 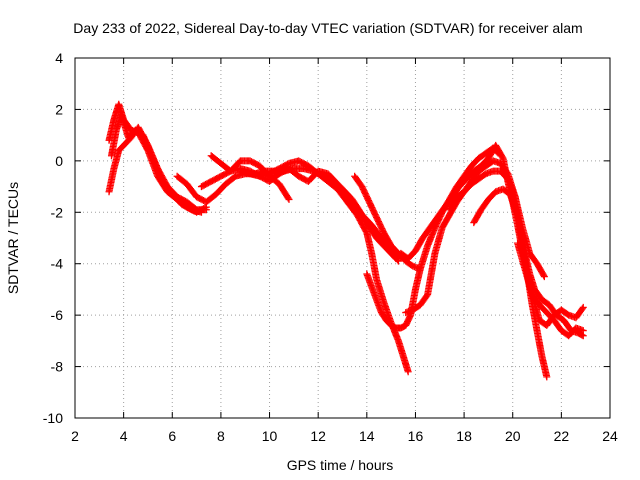 What do you see at coordinates (318, 436) in the screenshot?
I see `x-tick-label: 12` at bounding box center [318, 436].